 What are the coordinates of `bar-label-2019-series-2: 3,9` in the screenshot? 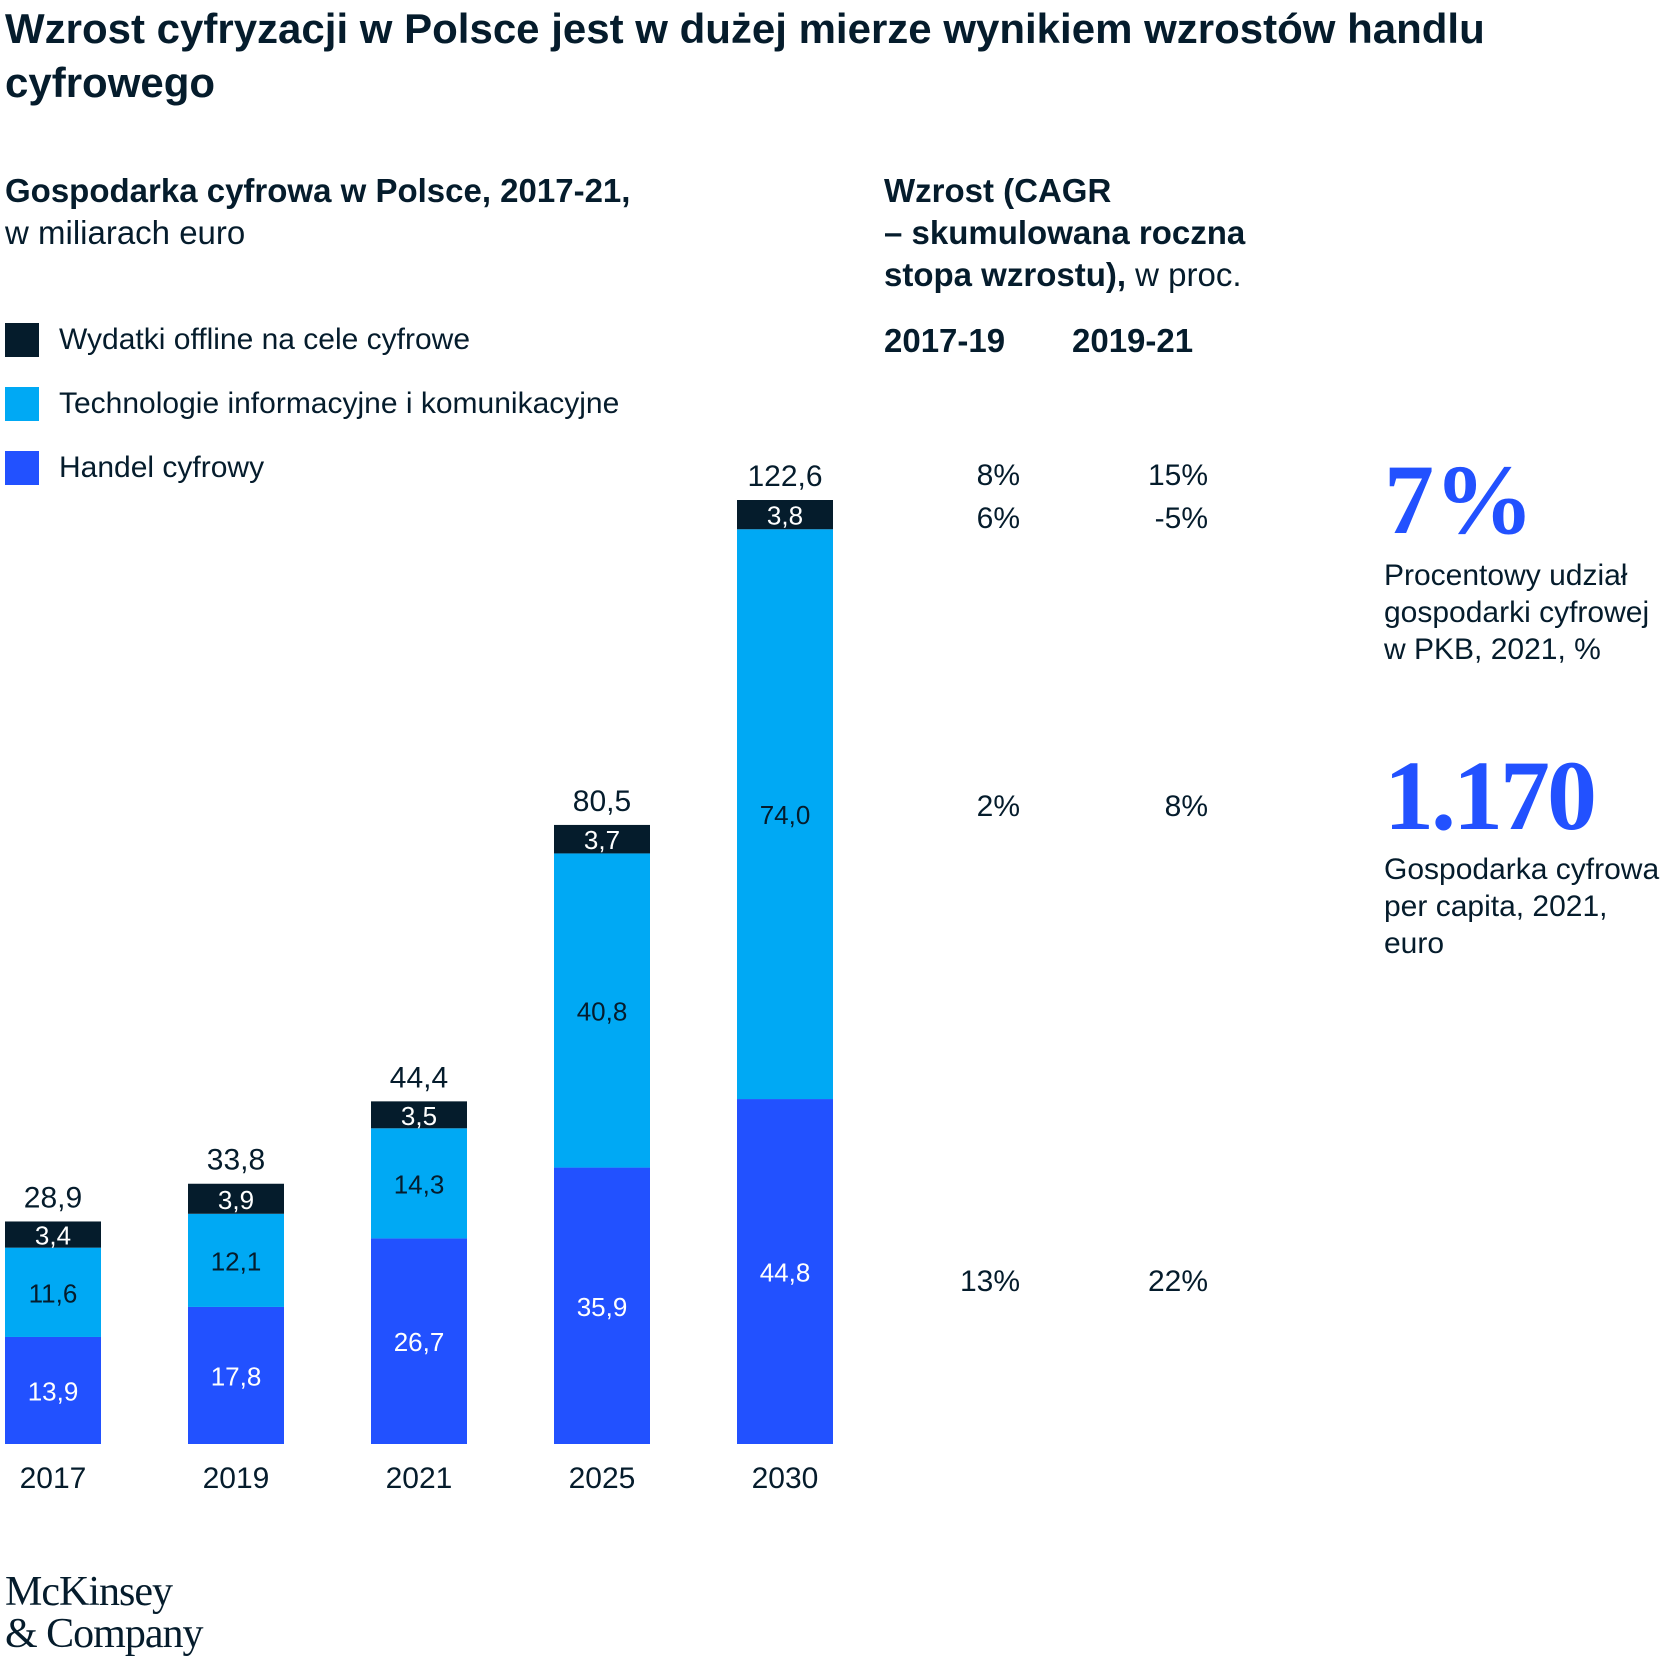 It's located at (236, 1200).